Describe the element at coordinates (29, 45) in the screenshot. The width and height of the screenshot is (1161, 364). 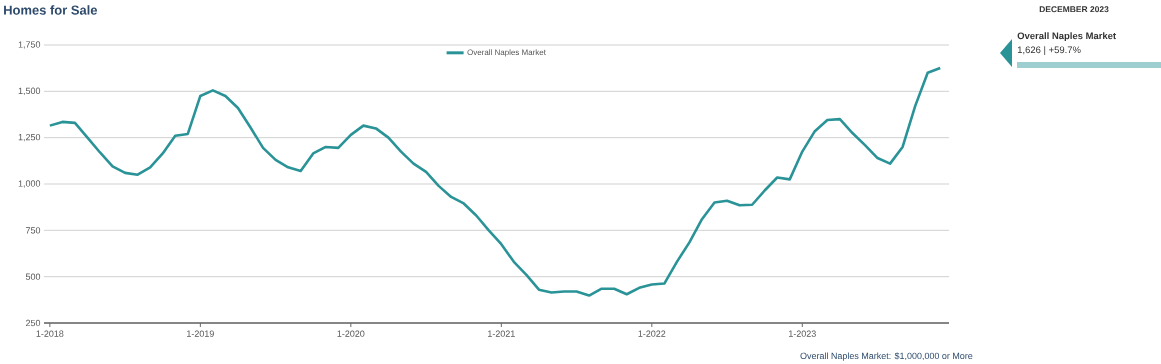
I see `y-tick-label: 1,750` at that location.